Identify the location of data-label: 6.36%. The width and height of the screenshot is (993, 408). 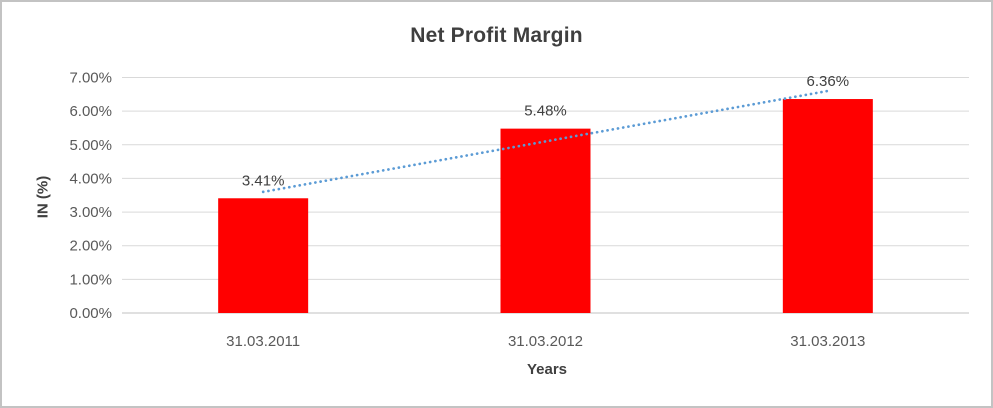
(828, 81).